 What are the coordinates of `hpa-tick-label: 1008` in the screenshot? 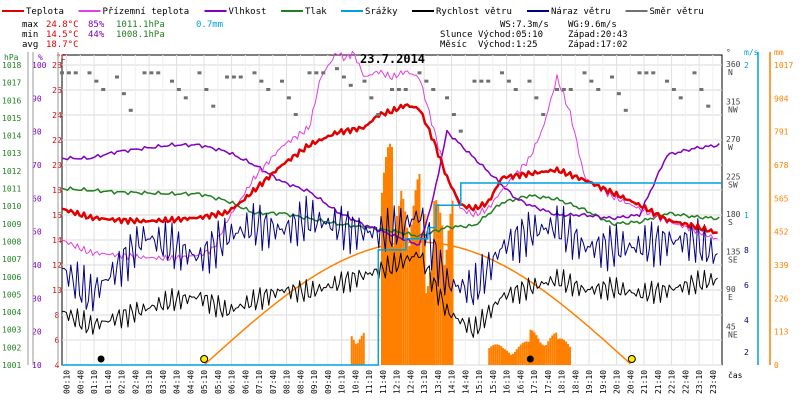 It's located at (11, 241).